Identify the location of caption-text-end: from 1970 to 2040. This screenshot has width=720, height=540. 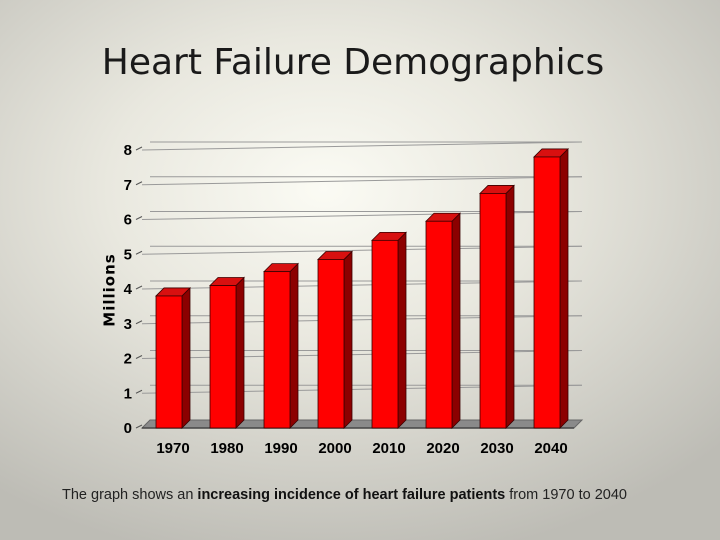
(566, 495).